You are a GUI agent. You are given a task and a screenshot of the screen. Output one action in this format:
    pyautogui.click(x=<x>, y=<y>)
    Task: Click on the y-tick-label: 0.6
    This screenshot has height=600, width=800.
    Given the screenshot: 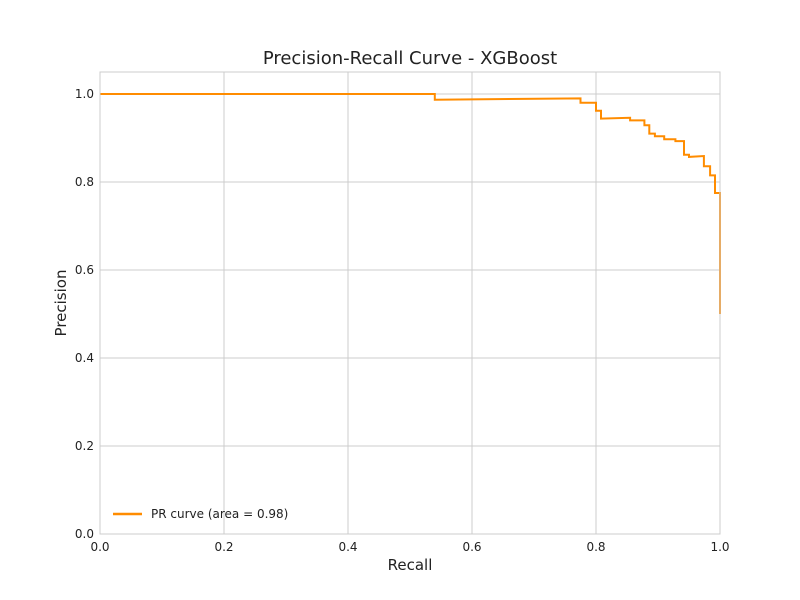 What is the action you would take?
    pyautogui.click(x=84, y=270)
    